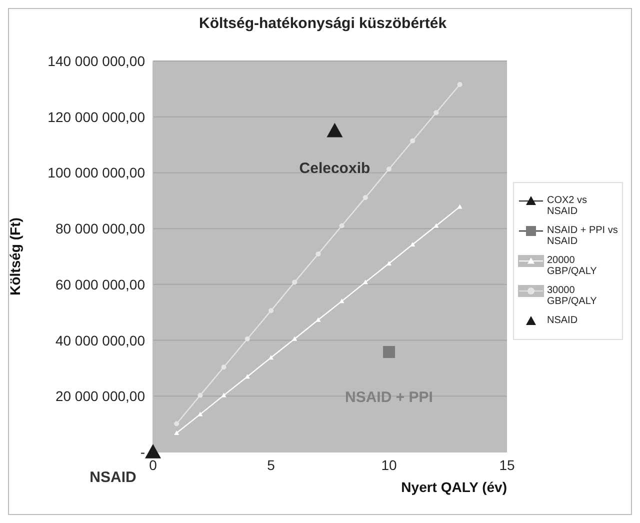 The width and height of the screenshot is (640, 523). Describe the element at coordinates (153, 464) in the screenshot. I see `x-tick-label: 0` at that location.